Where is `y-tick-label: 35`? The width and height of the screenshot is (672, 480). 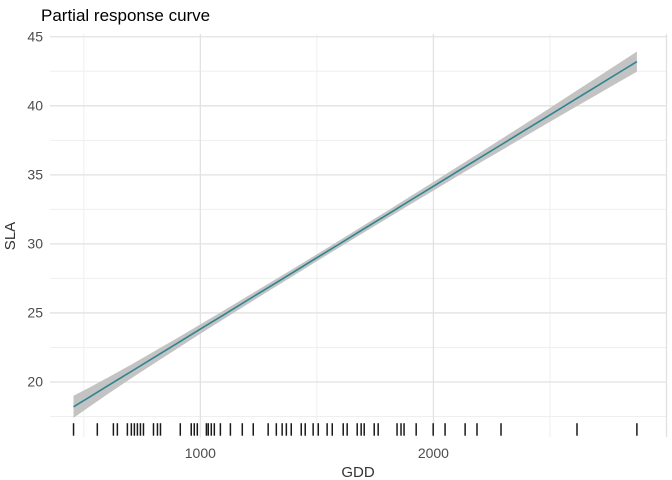
y-tick-label: 35 is located at coordinates (35, 175).